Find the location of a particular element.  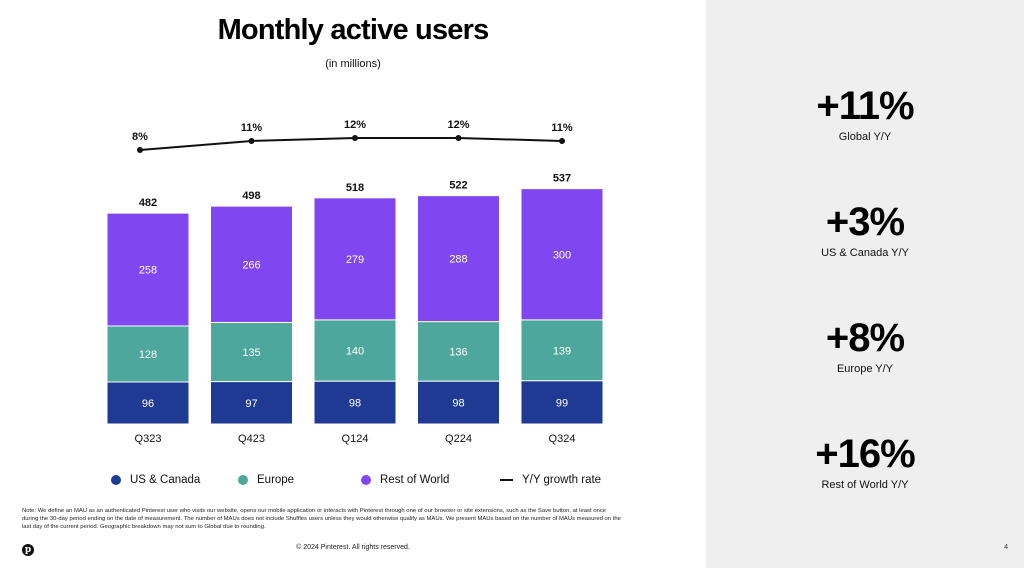

bar-total-label: 498 is located at coordinates (251, 196).